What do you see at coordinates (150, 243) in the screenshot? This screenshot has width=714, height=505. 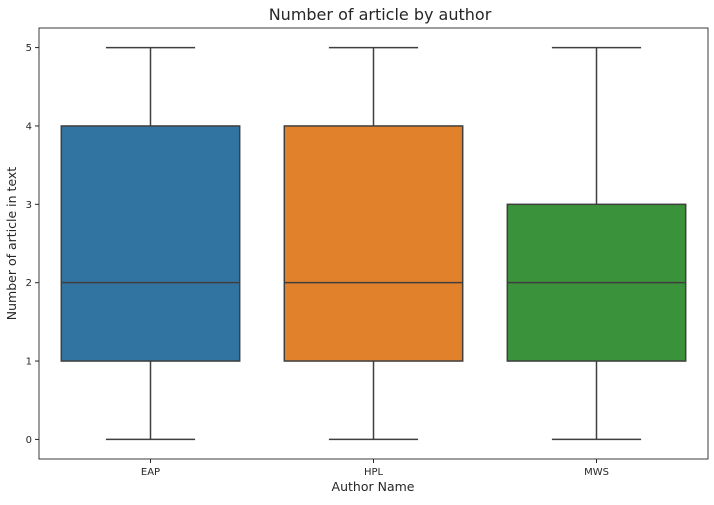 I see `box-eap` at bounding box center [150, 243].